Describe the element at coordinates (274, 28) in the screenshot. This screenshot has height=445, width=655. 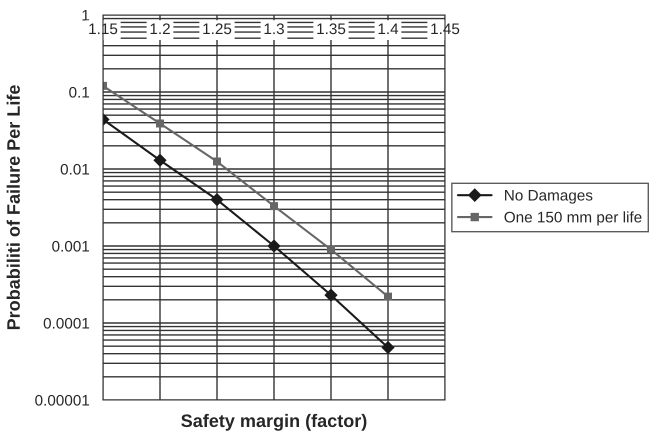
I see `x-tick-label: 1.3` at that location.